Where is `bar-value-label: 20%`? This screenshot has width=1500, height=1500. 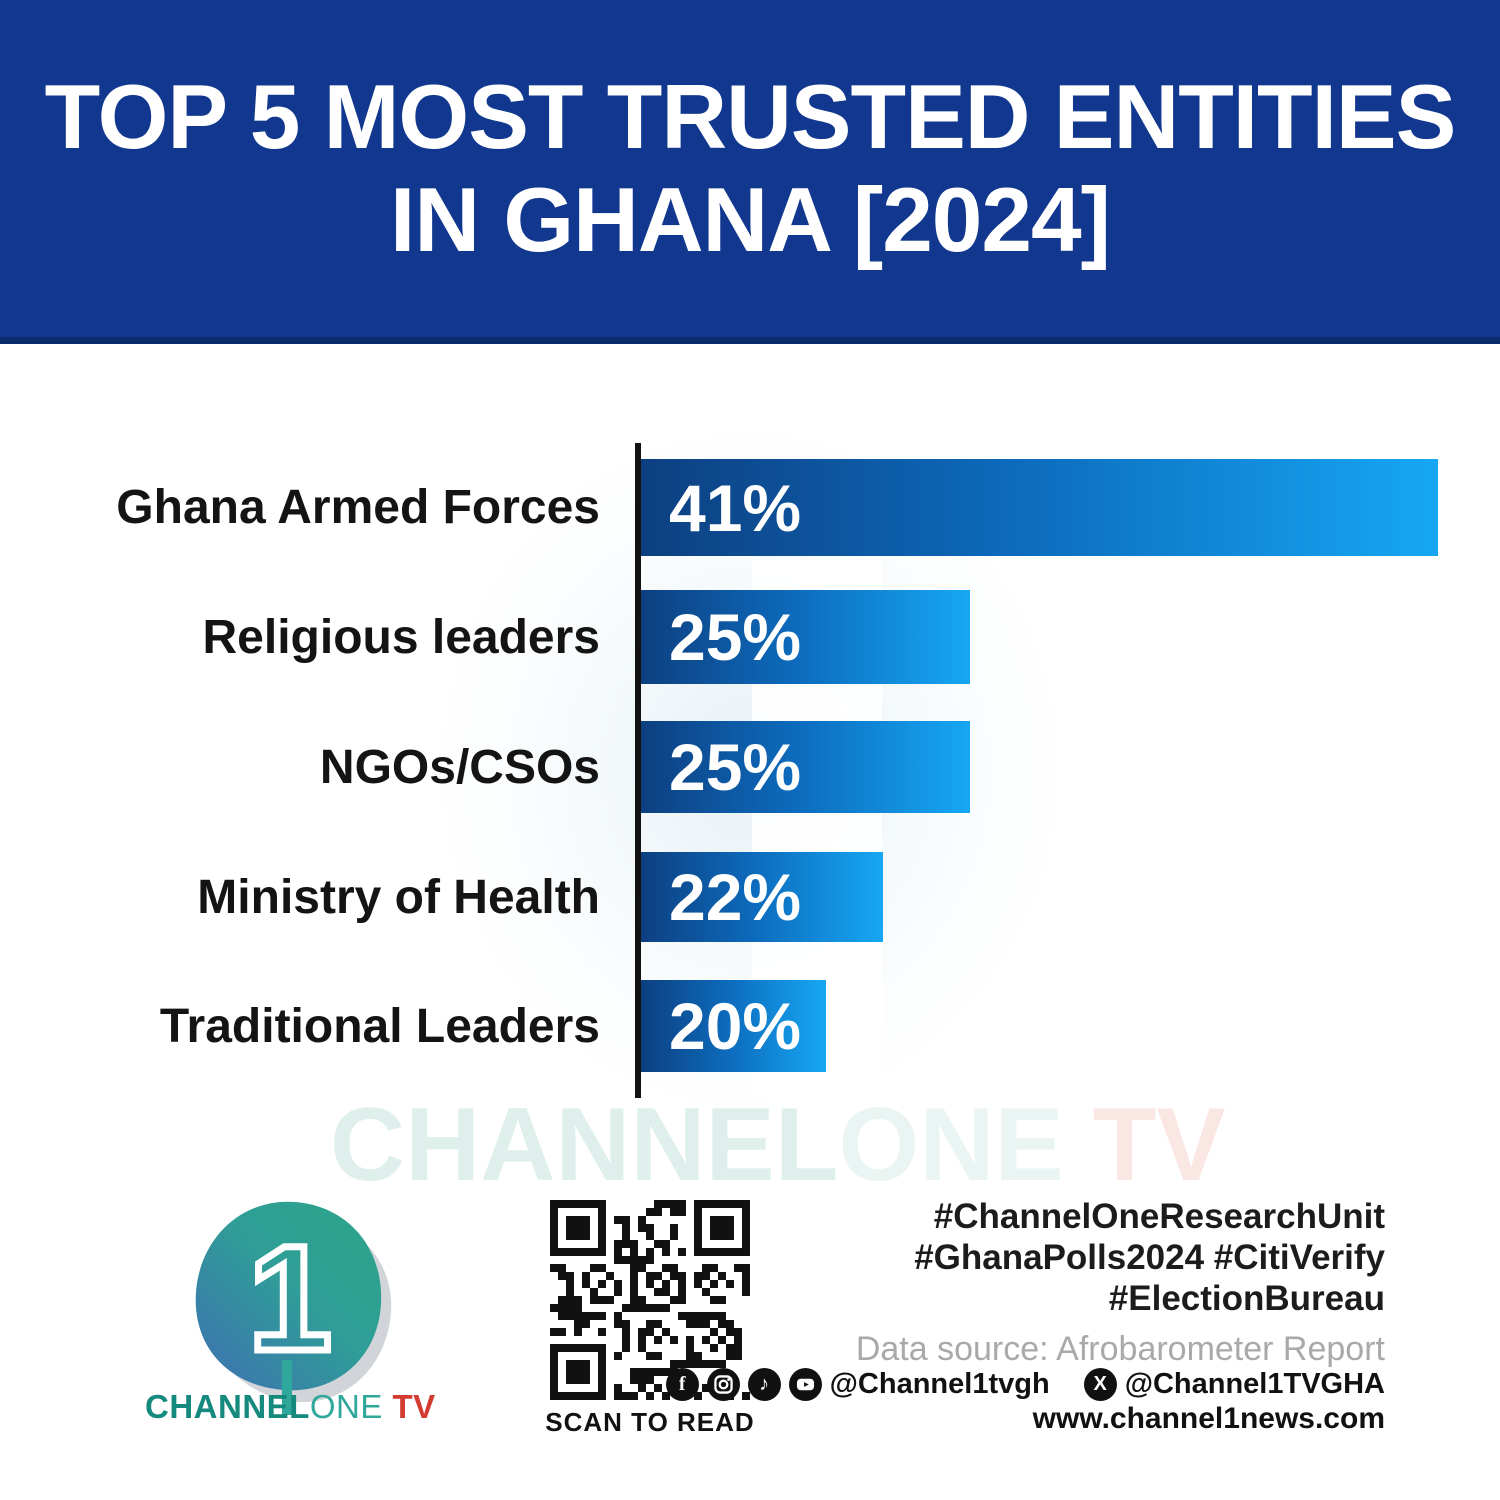 bar-value-label: 20% is located at coordinates (735, 1026).